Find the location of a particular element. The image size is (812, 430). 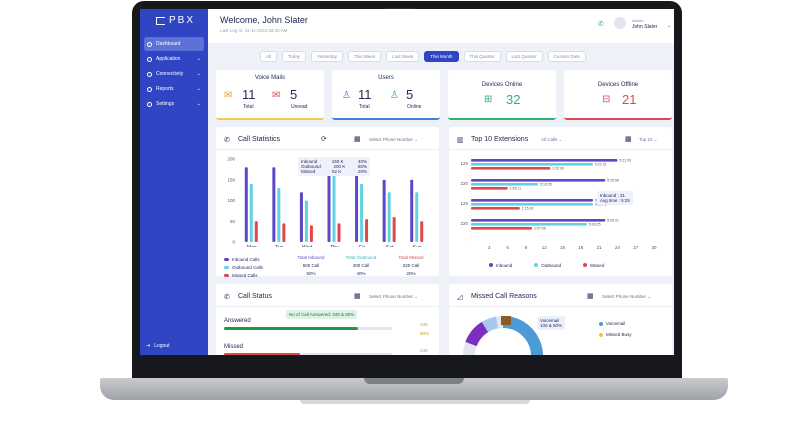

user-name: John Slater is located at coordinates (645, 27).